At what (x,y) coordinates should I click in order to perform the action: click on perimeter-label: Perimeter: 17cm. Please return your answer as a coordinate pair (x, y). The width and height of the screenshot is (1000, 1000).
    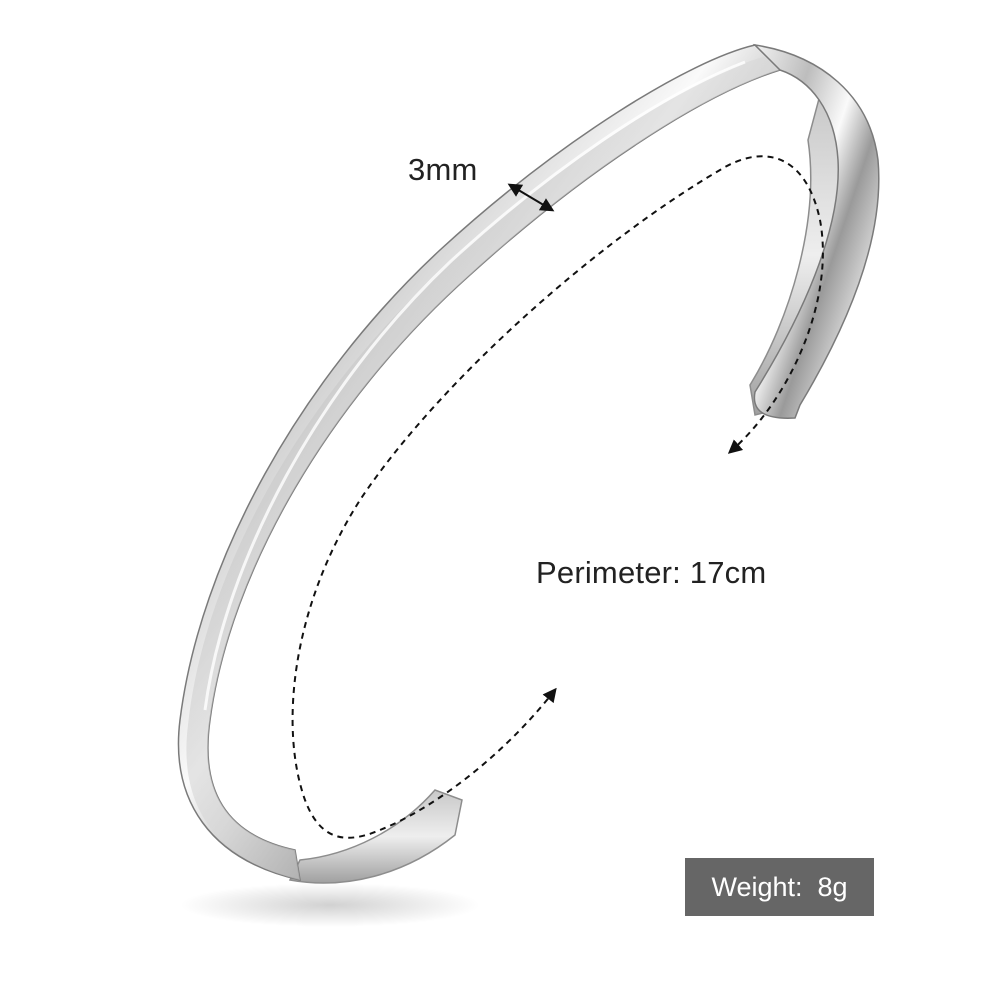
    Looking at the image, I should click on (651, 572).